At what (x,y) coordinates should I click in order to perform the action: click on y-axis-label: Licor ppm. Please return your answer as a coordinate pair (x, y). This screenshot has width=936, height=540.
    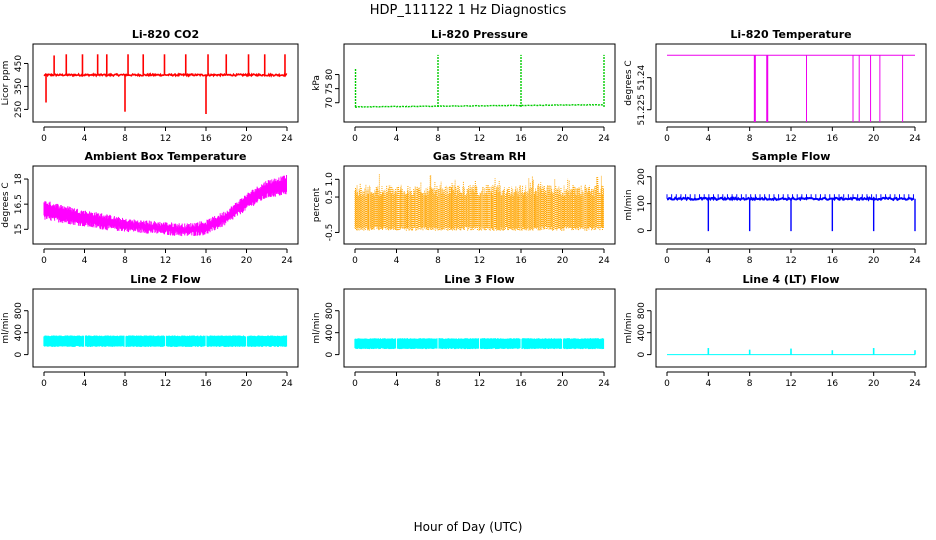
    Looking at the image, I should click on (6, 83).